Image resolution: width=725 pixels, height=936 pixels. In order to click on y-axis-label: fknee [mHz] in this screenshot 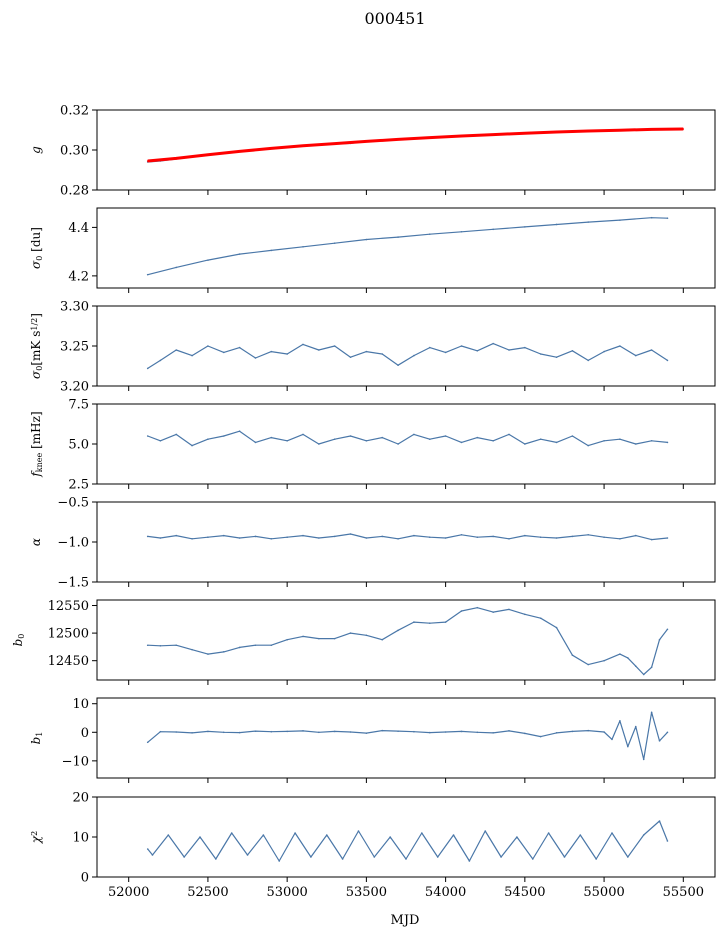, I will do `click(36, 444)`.